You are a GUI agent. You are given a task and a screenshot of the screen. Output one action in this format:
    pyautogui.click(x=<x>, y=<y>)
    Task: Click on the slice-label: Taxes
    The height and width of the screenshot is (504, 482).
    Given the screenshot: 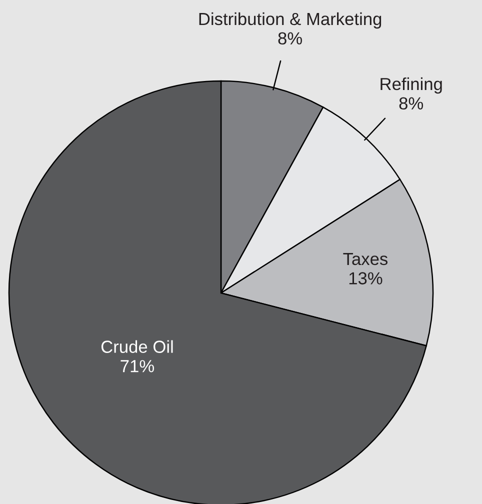 What is the action you would take?
    pyautogui.click(x=365, y=259)
    